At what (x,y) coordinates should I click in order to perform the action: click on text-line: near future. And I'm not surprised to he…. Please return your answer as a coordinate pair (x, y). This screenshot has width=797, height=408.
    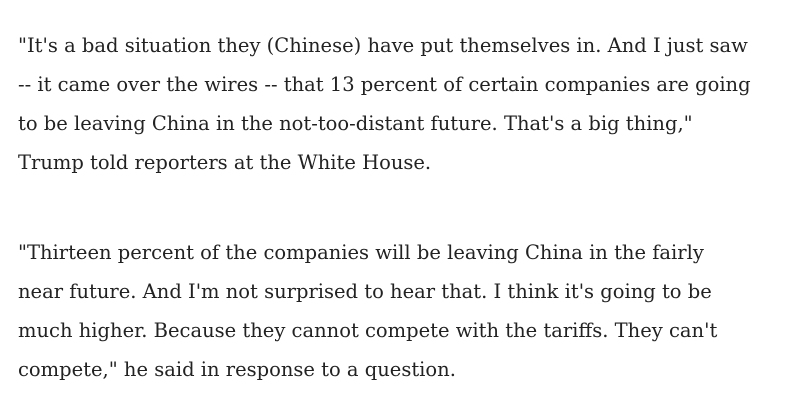
    Looking at the image, I should click on (365, 291).